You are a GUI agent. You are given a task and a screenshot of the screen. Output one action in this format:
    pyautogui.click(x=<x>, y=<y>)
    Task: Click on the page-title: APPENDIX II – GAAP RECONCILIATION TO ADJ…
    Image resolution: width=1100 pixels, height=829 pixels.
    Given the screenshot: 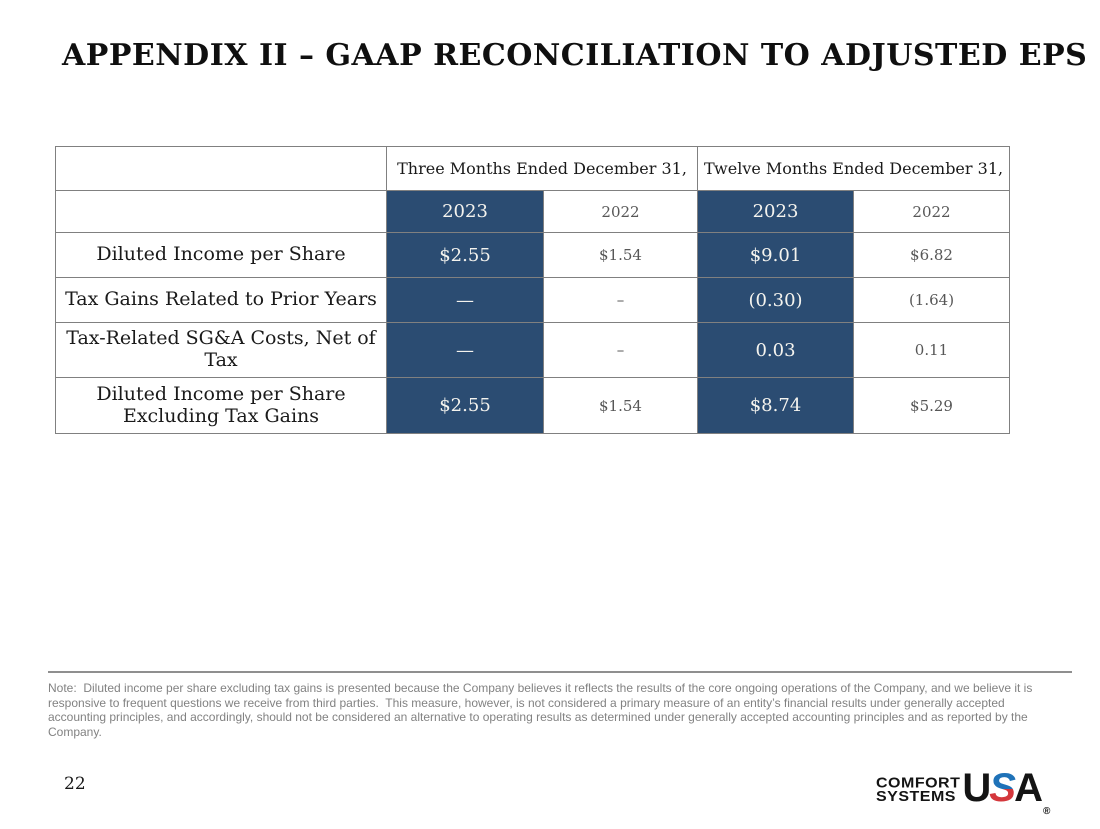 What is the action you would take?
    pyautogui.click(x=575, y=55)
    